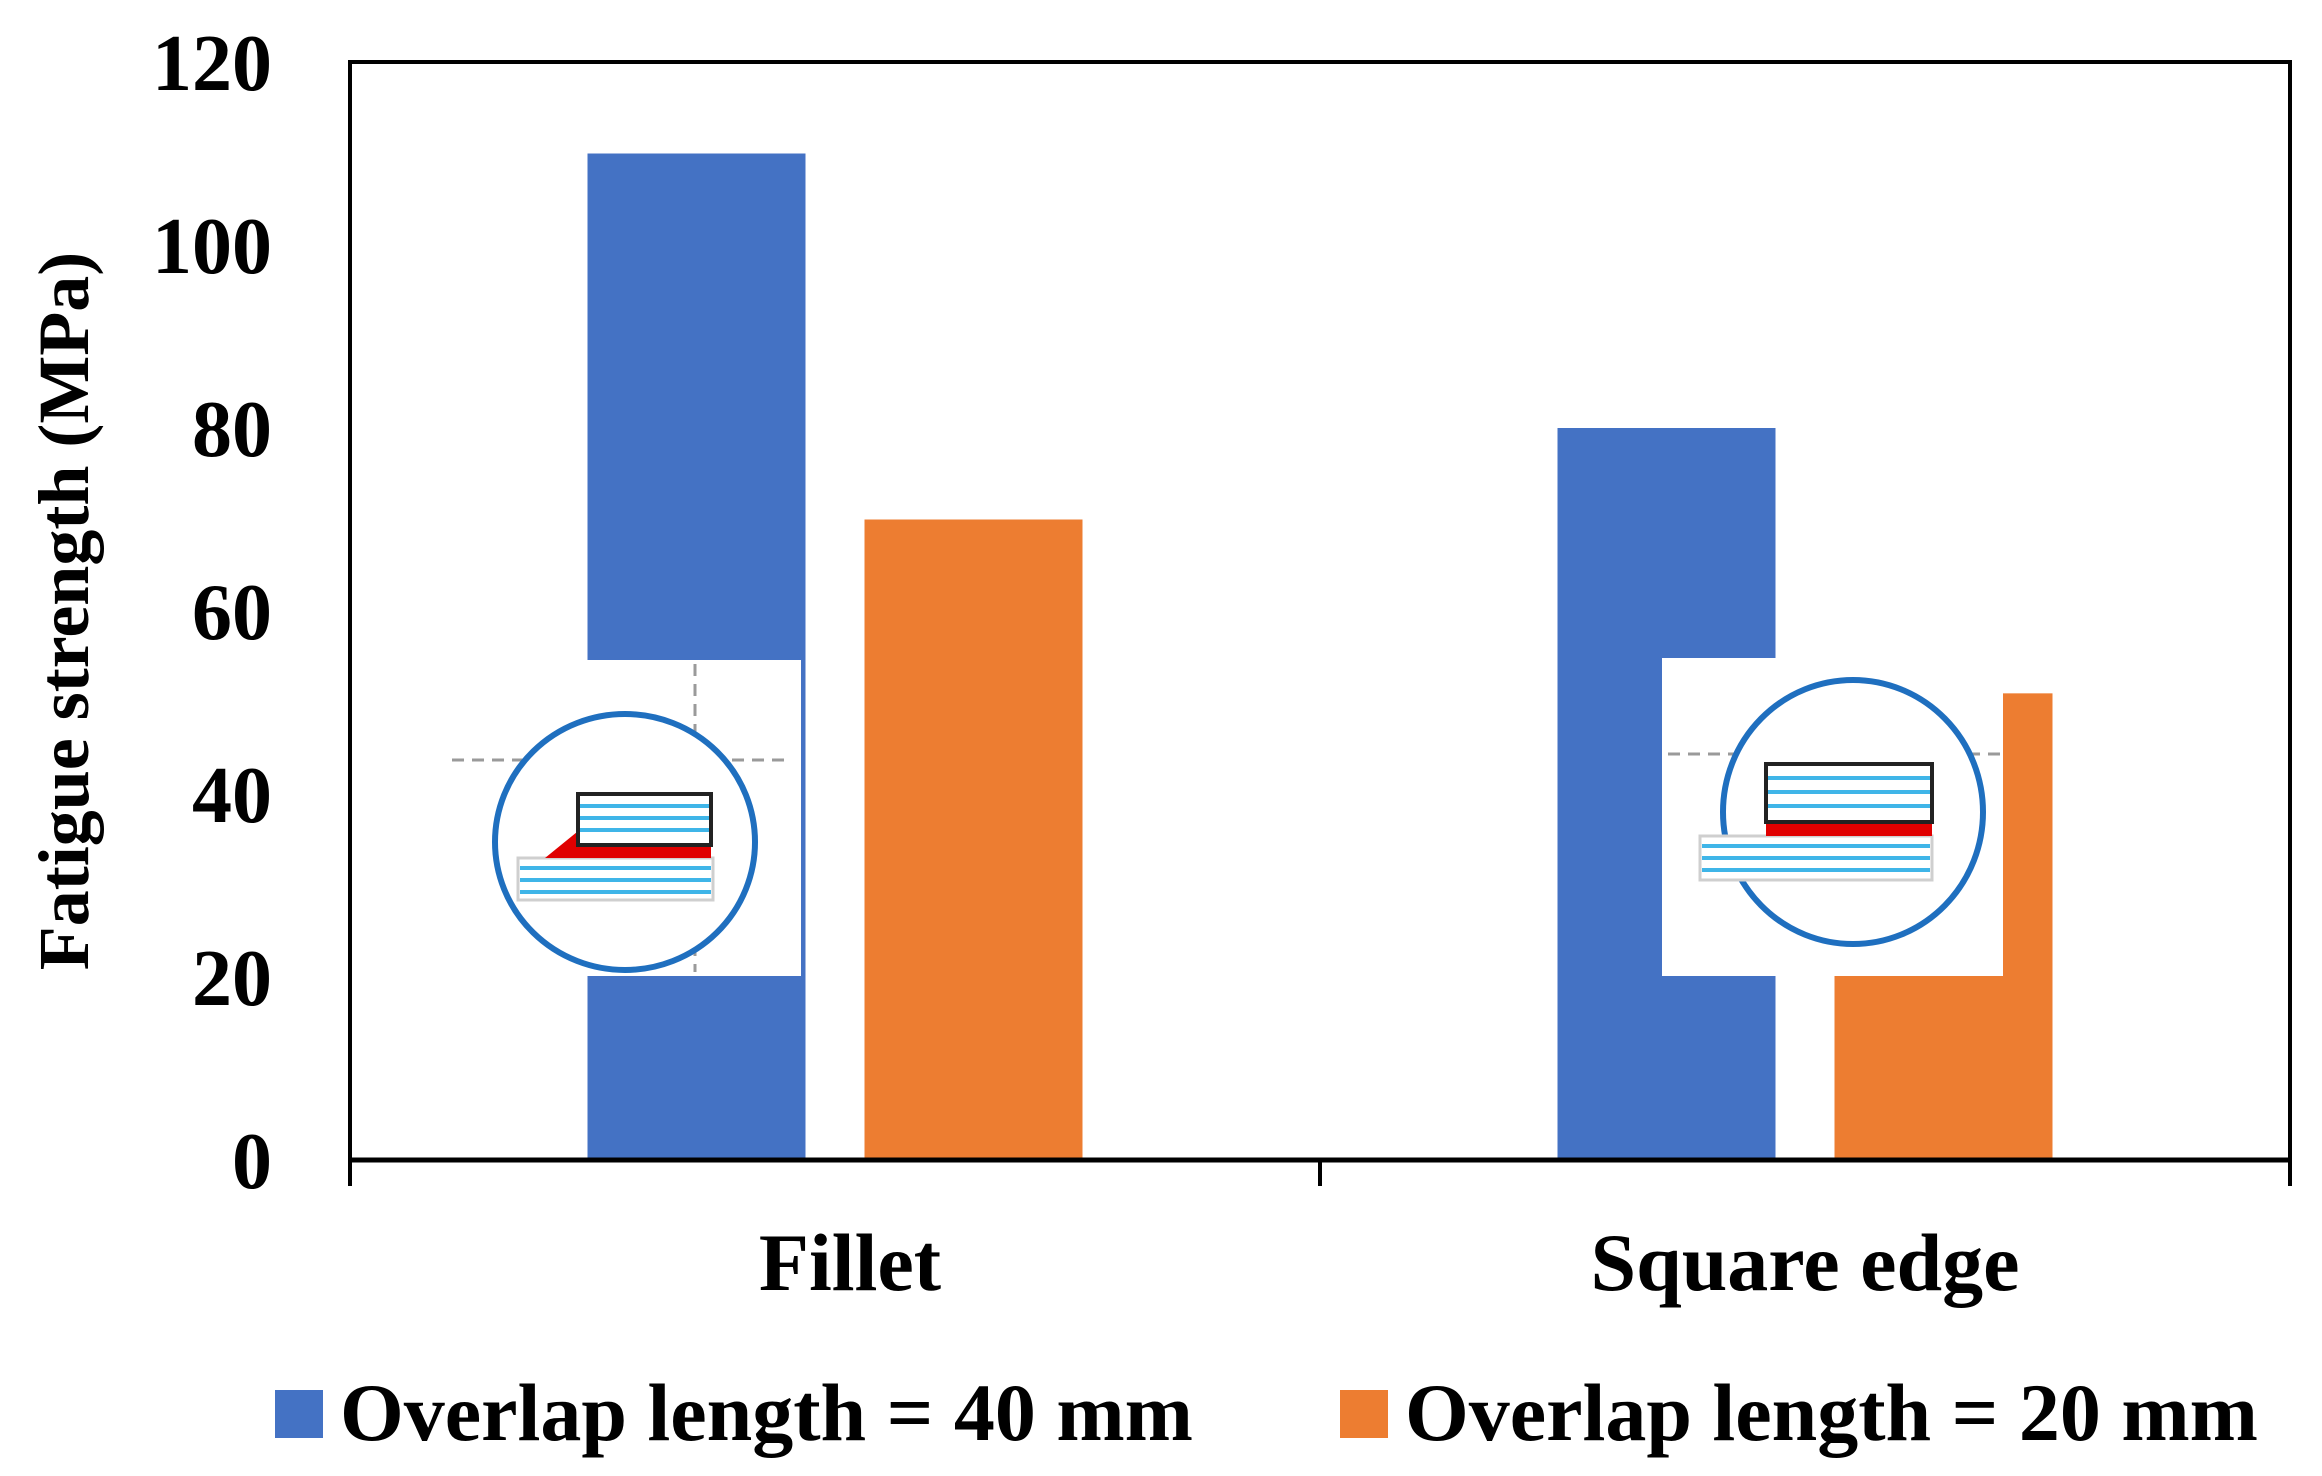 This screenshot has height=1476, width=2322. Describe the element at coordinates (696, 656) in the screenshot. I see `bar-overlap-40mm-fillet` at that location.